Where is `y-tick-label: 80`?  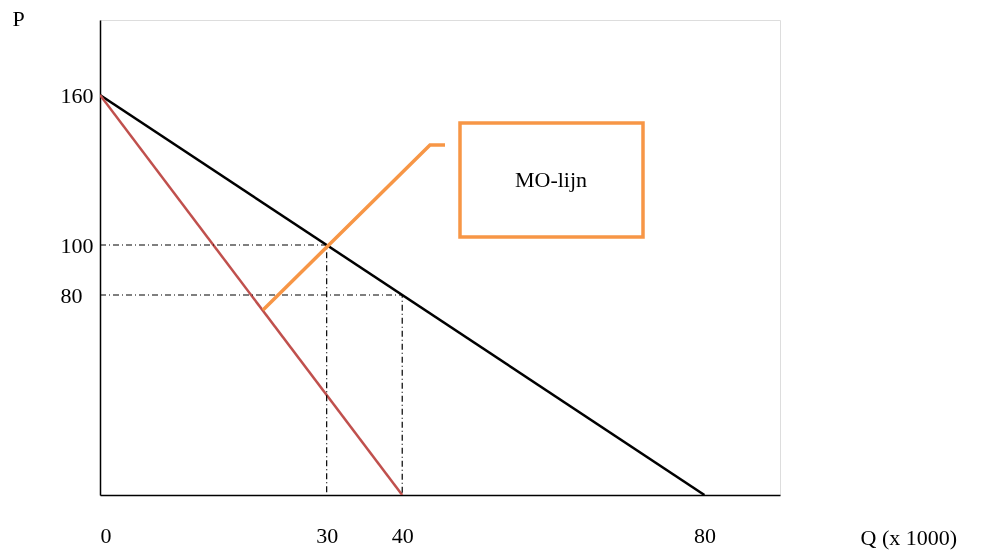 y-tick-label: 80 is located at coordinates (71, 295).